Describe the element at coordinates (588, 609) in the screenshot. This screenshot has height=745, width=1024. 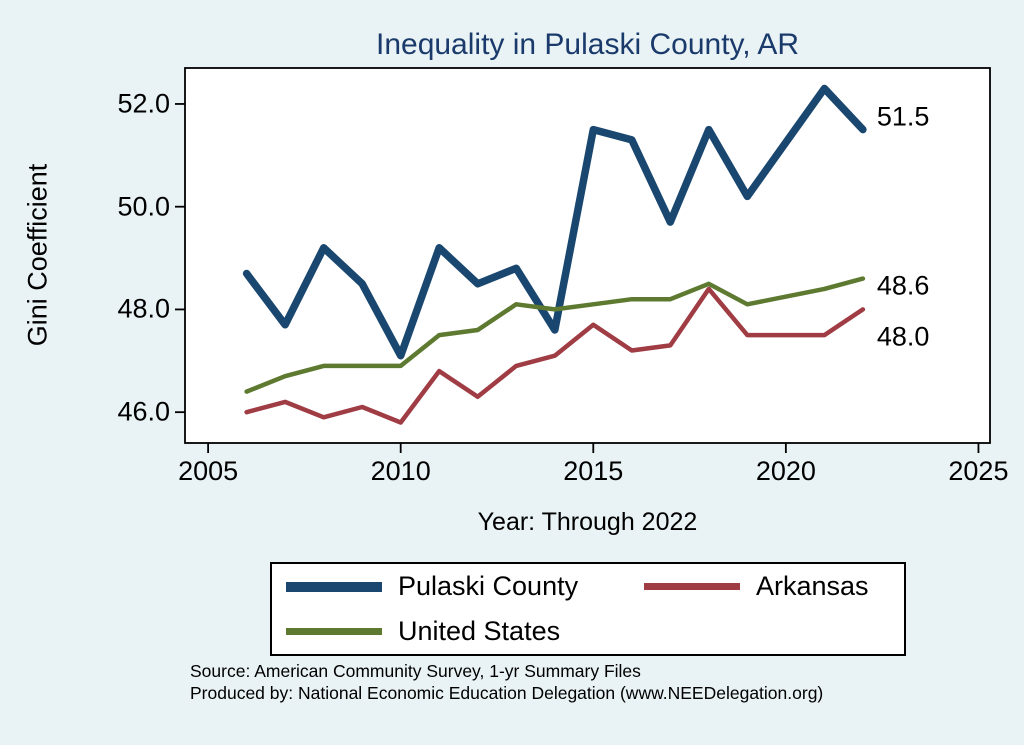
I see `legend: Pulaski County Arkansas United States` at that location.